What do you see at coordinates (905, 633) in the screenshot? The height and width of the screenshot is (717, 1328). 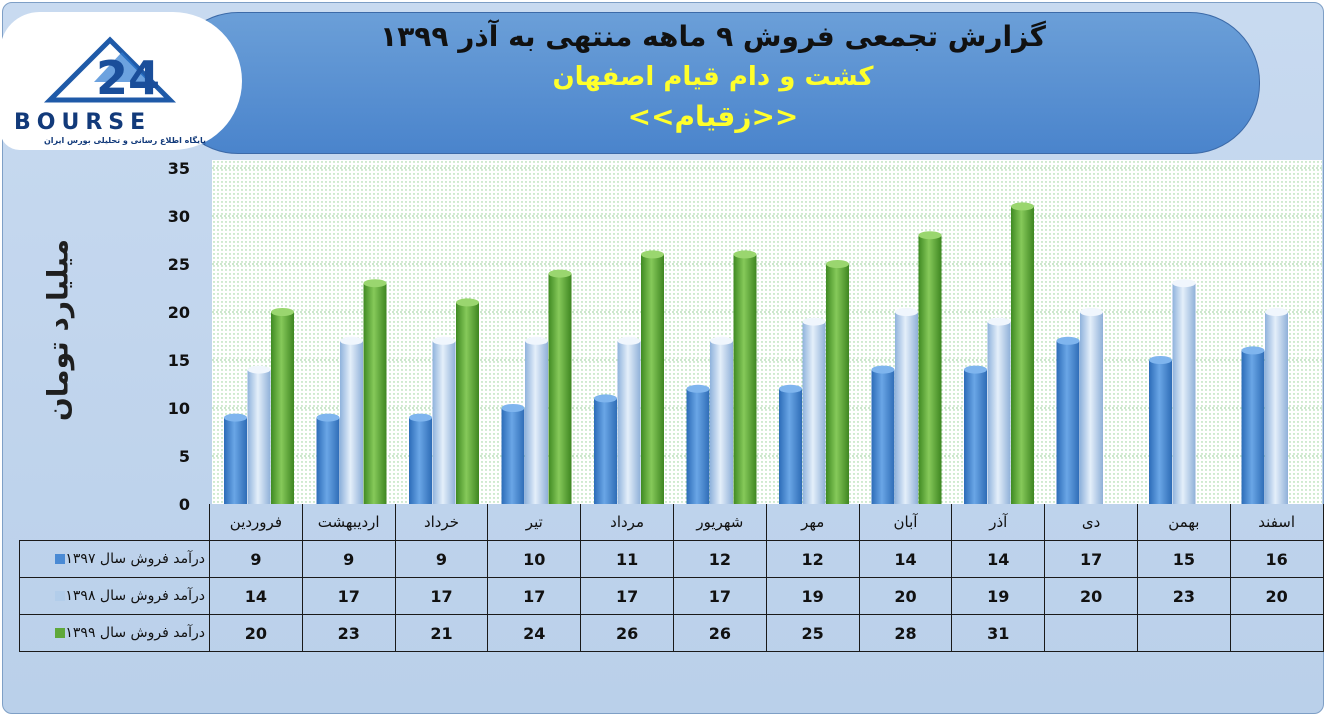 I see `data-label: 28` at bounding box center [905, 633].